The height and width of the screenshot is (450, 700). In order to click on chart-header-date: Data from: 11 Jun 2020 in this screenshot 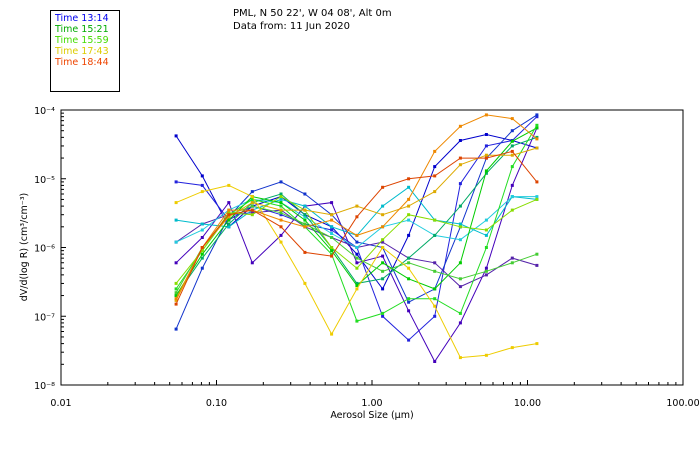, I will do `click(292, 26)`.